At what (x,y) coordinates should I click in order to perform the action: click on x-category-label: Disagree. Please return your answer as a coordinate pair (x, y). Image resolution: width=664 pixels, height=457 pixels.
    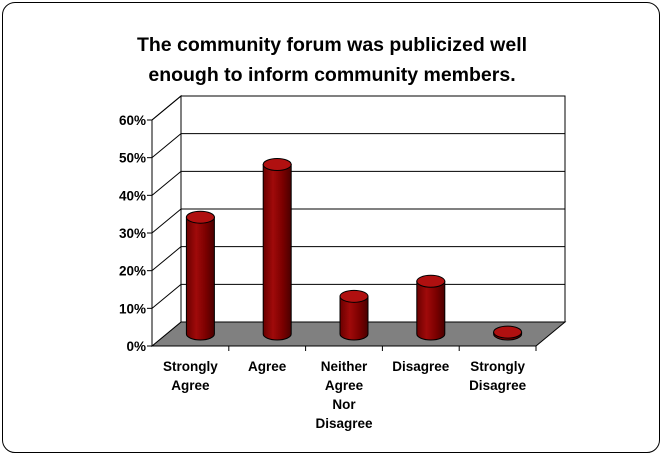
    Looking at the image, I should click on (421, 366).